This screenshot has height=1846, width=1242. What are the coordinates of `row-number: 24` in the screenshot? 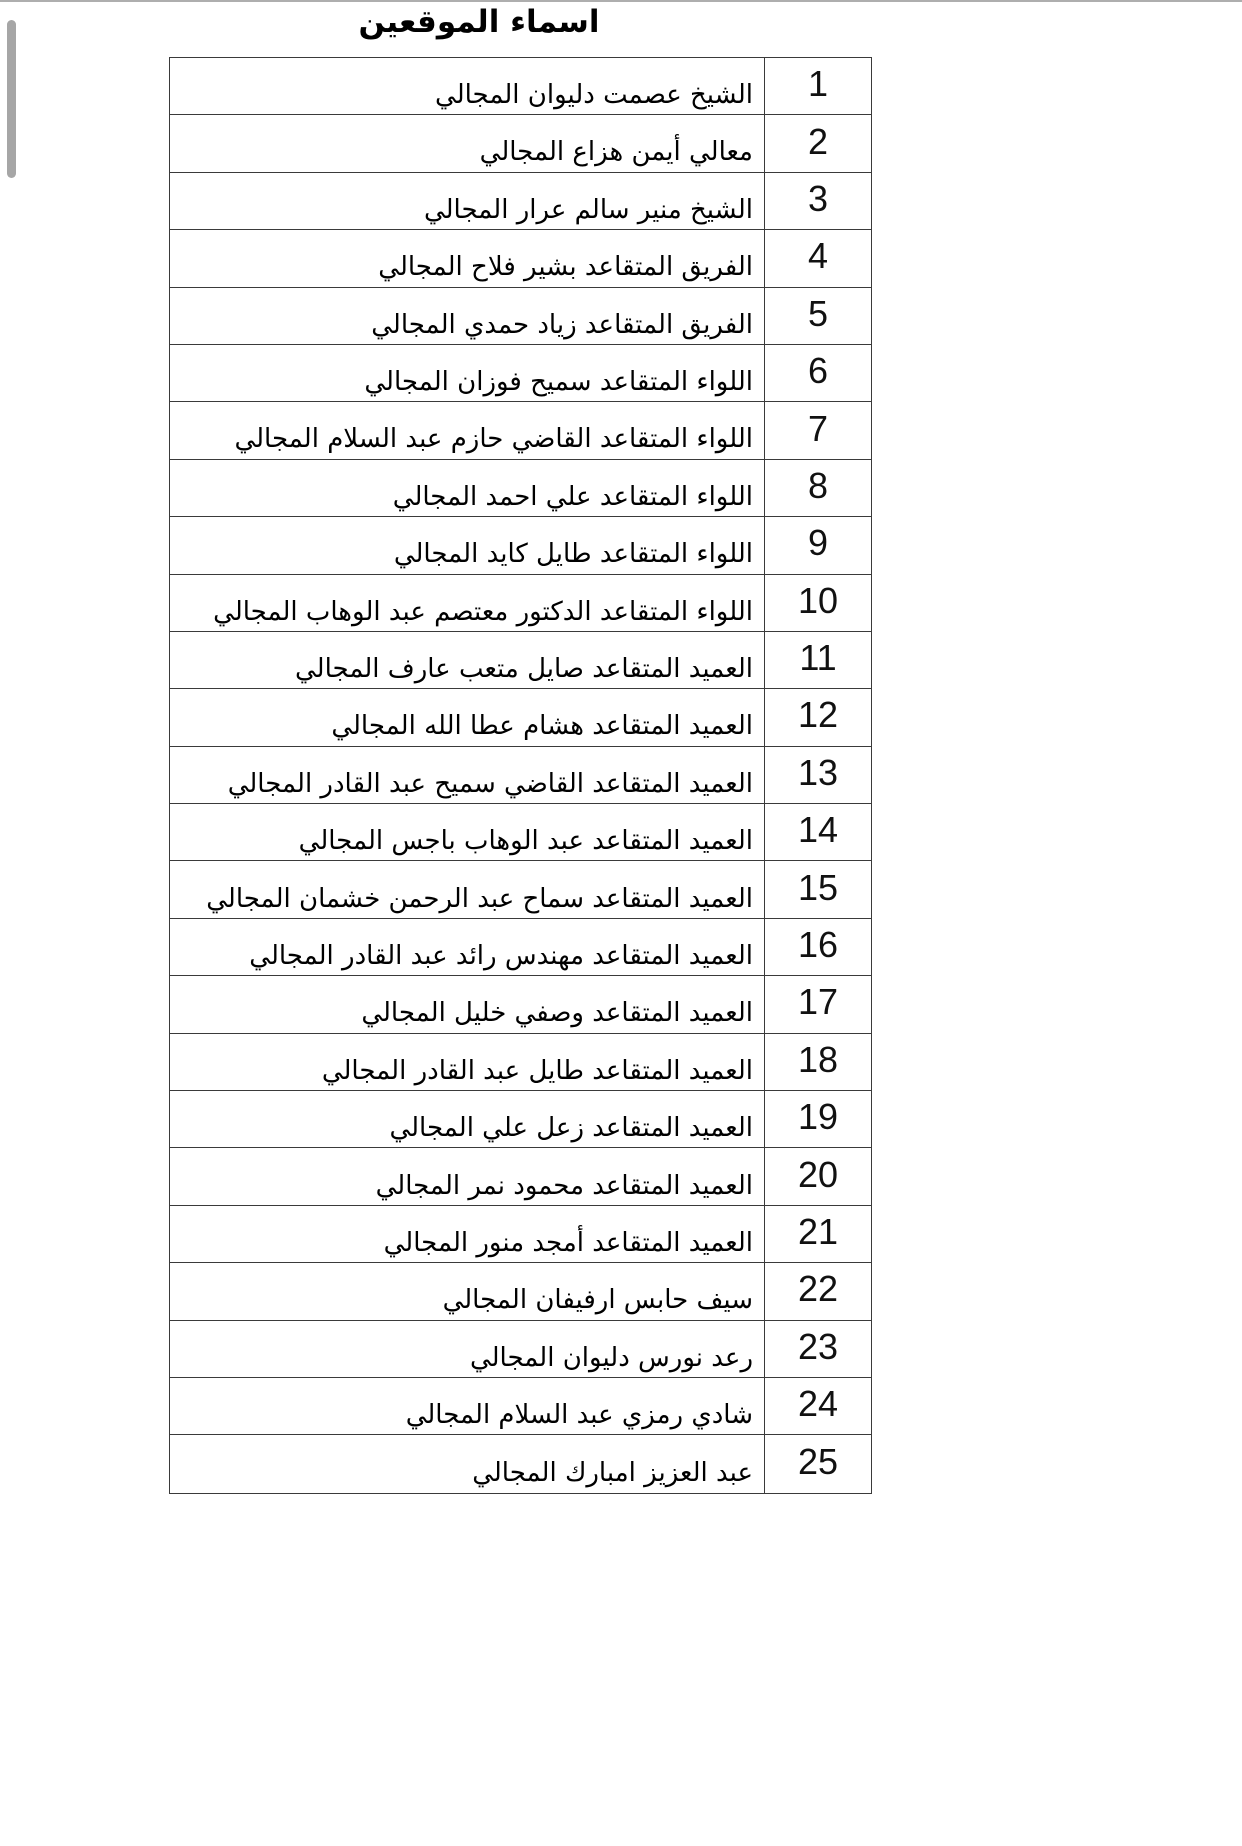 It's located at (817, 1406).